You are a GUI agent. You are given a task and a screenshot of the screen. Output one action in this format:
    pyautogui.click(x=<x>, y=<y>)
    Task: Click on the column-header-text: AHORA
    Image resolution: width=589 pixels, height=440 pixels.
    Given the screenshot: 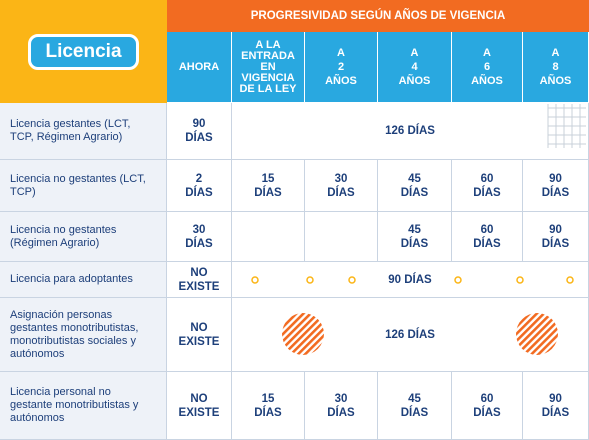 What is the action you would take?
    pyautogui.click(x=199, y=67)
    